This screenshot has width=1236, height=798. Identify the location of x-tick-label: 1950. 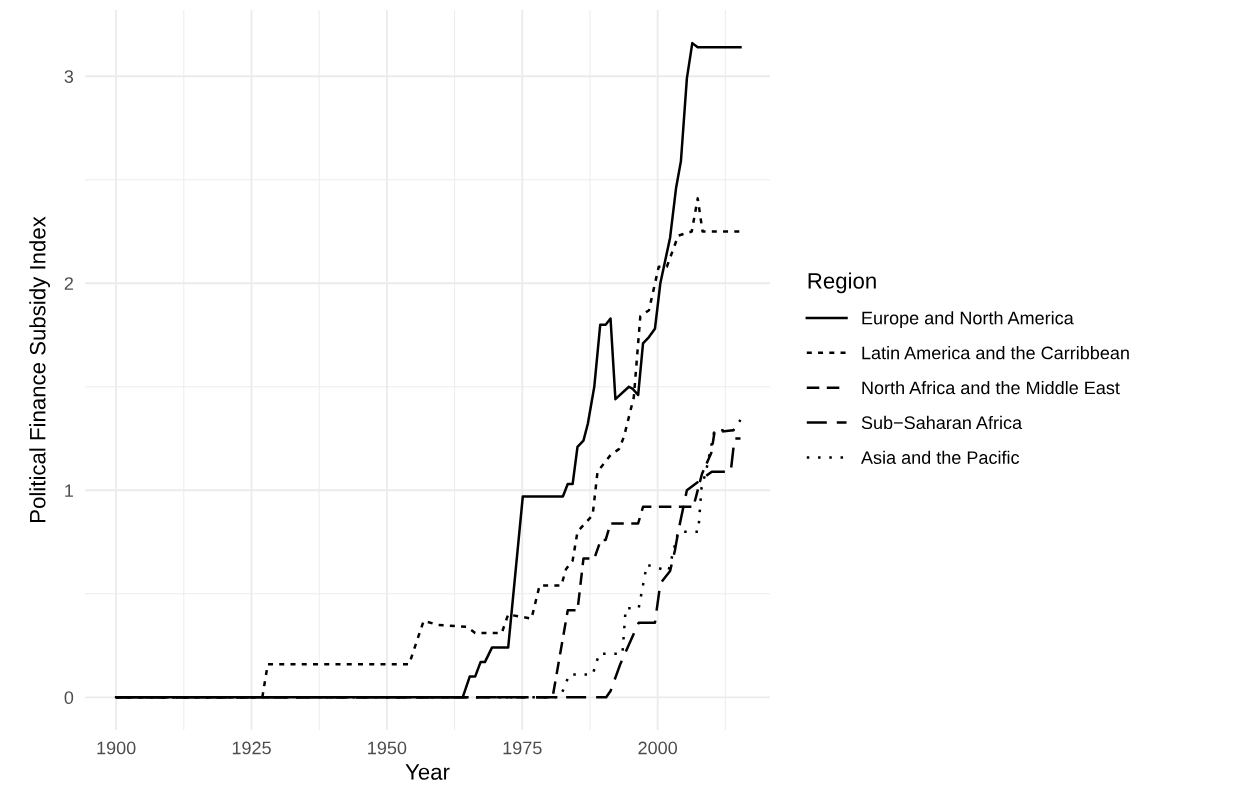
(387, 748).